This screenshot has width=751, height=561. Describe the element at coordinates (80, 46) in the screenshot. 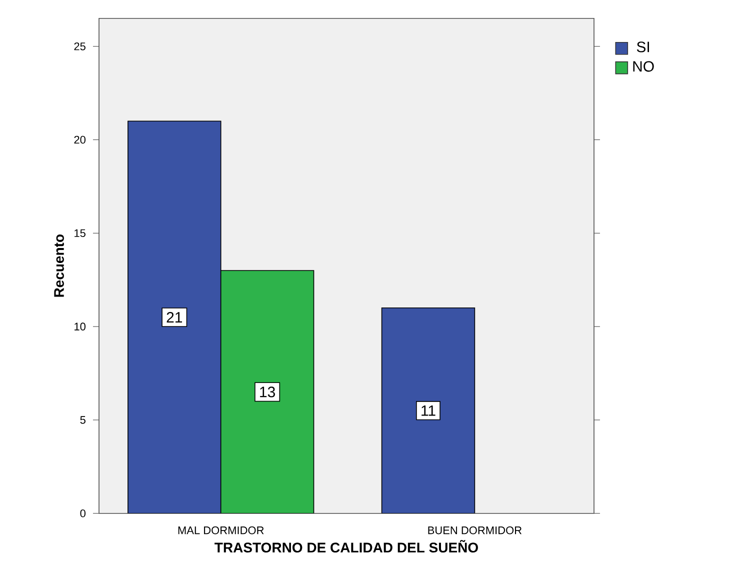

I see `y-tick-label: 25` at that location.